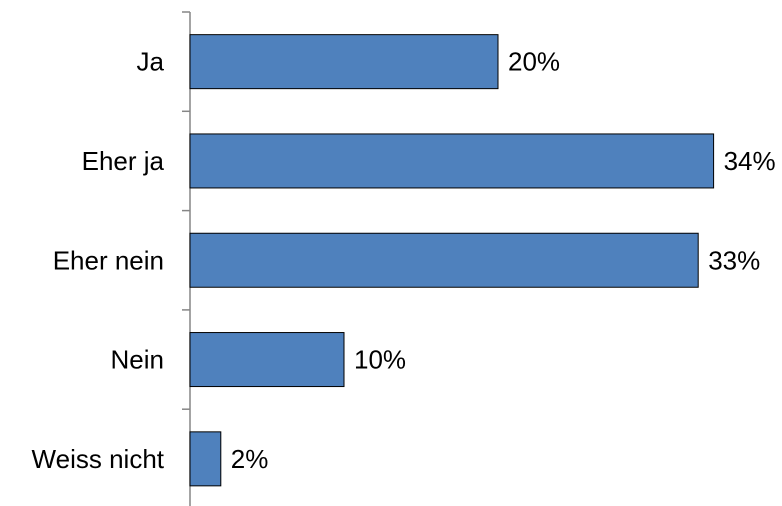 The image size is (782, 506). Describe the element at coordinates (734, 260) in the screenshot. I see `data-label: 33%` at that location.